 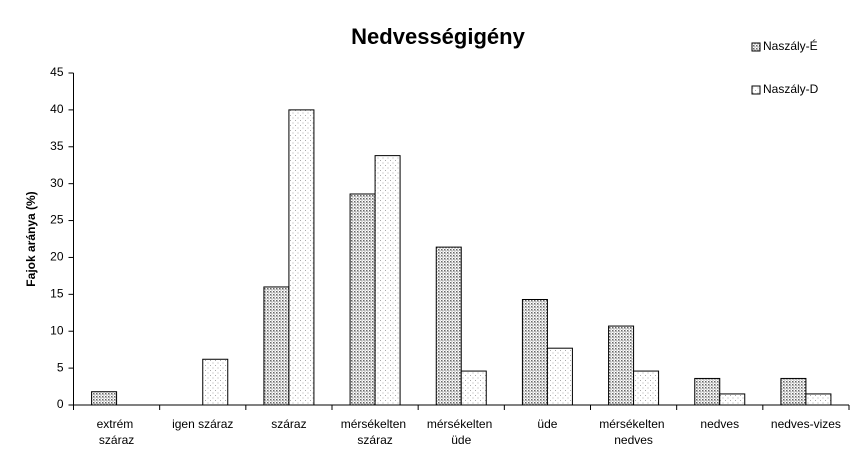 I want to click on x-tick-label: száraz, so click(x=288, y=424).